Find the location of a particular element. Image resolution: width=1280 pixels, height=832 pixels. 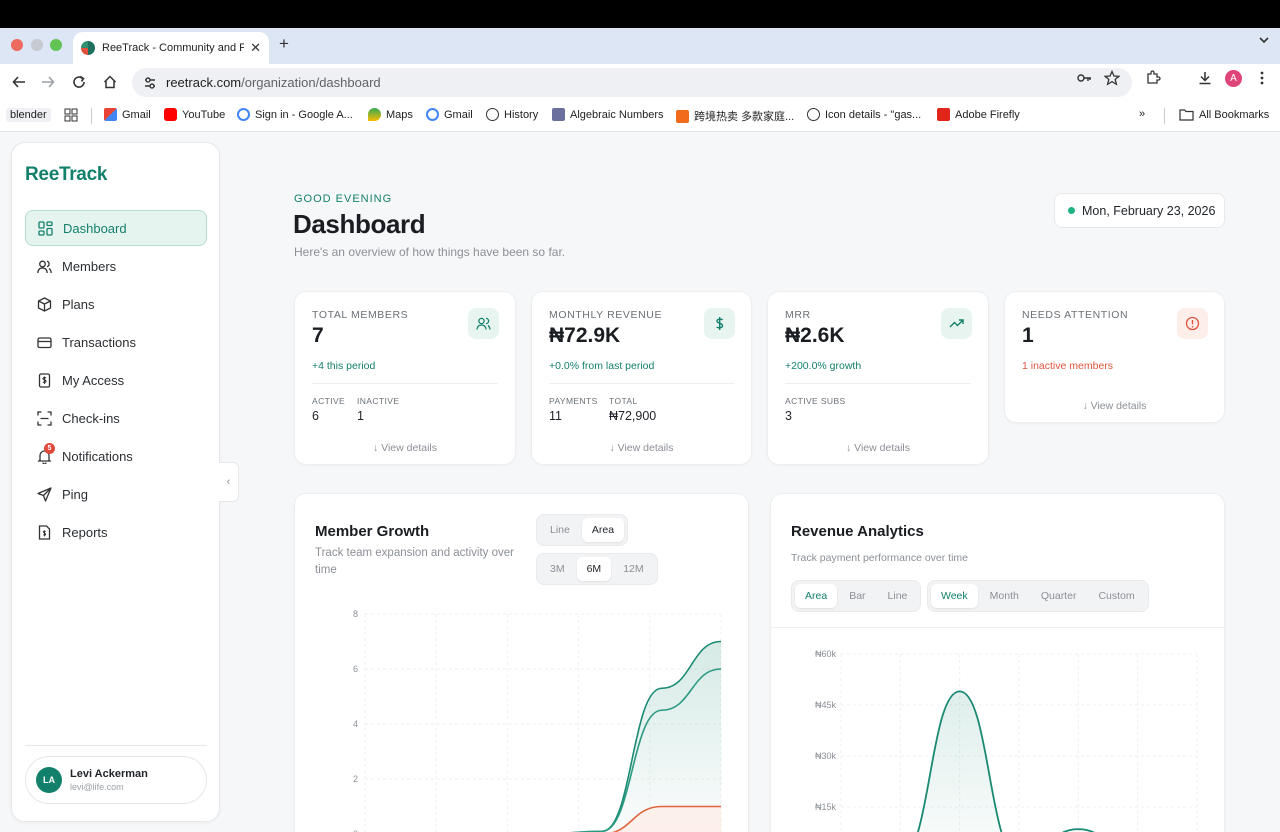

brand-logo: ReeTrack is located at coordinates (66, 174).